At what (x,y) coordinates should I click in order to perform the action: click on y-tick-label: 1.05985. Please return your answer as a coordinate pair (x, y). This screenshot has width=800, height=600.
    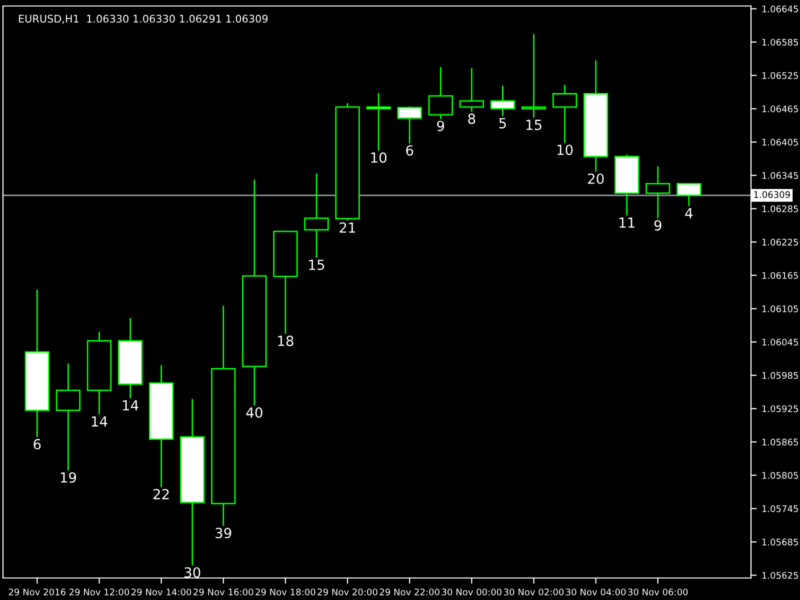
    Looking at the image, I should click on (780, 375).